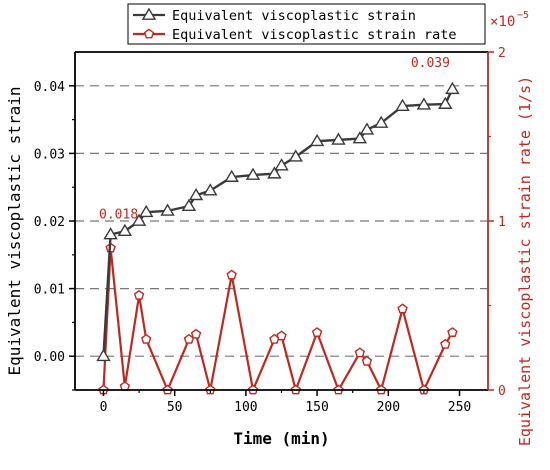 The height and width of the screenshot is (470, 550). Describe the element at coordinates (49, 222) in the screenshot. I see `y-tick-label: 0.02` at that location.